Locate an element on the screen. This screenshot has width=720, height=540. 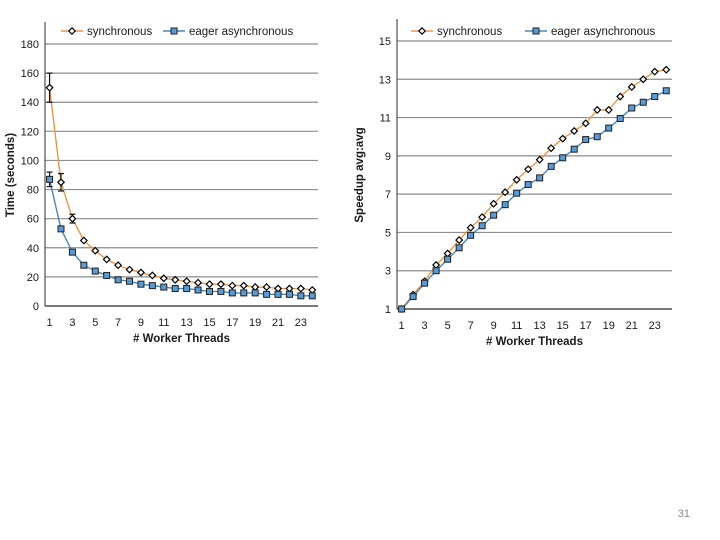
y-tick-label-100: 100 is located at coordinates (30, 161).